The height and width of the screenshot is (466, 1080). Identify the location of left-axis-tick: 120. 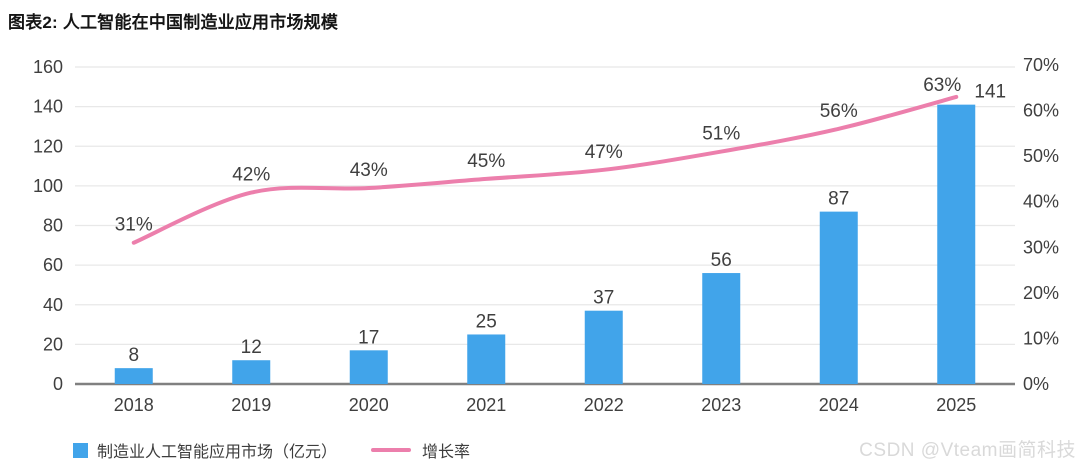
(48, 146).